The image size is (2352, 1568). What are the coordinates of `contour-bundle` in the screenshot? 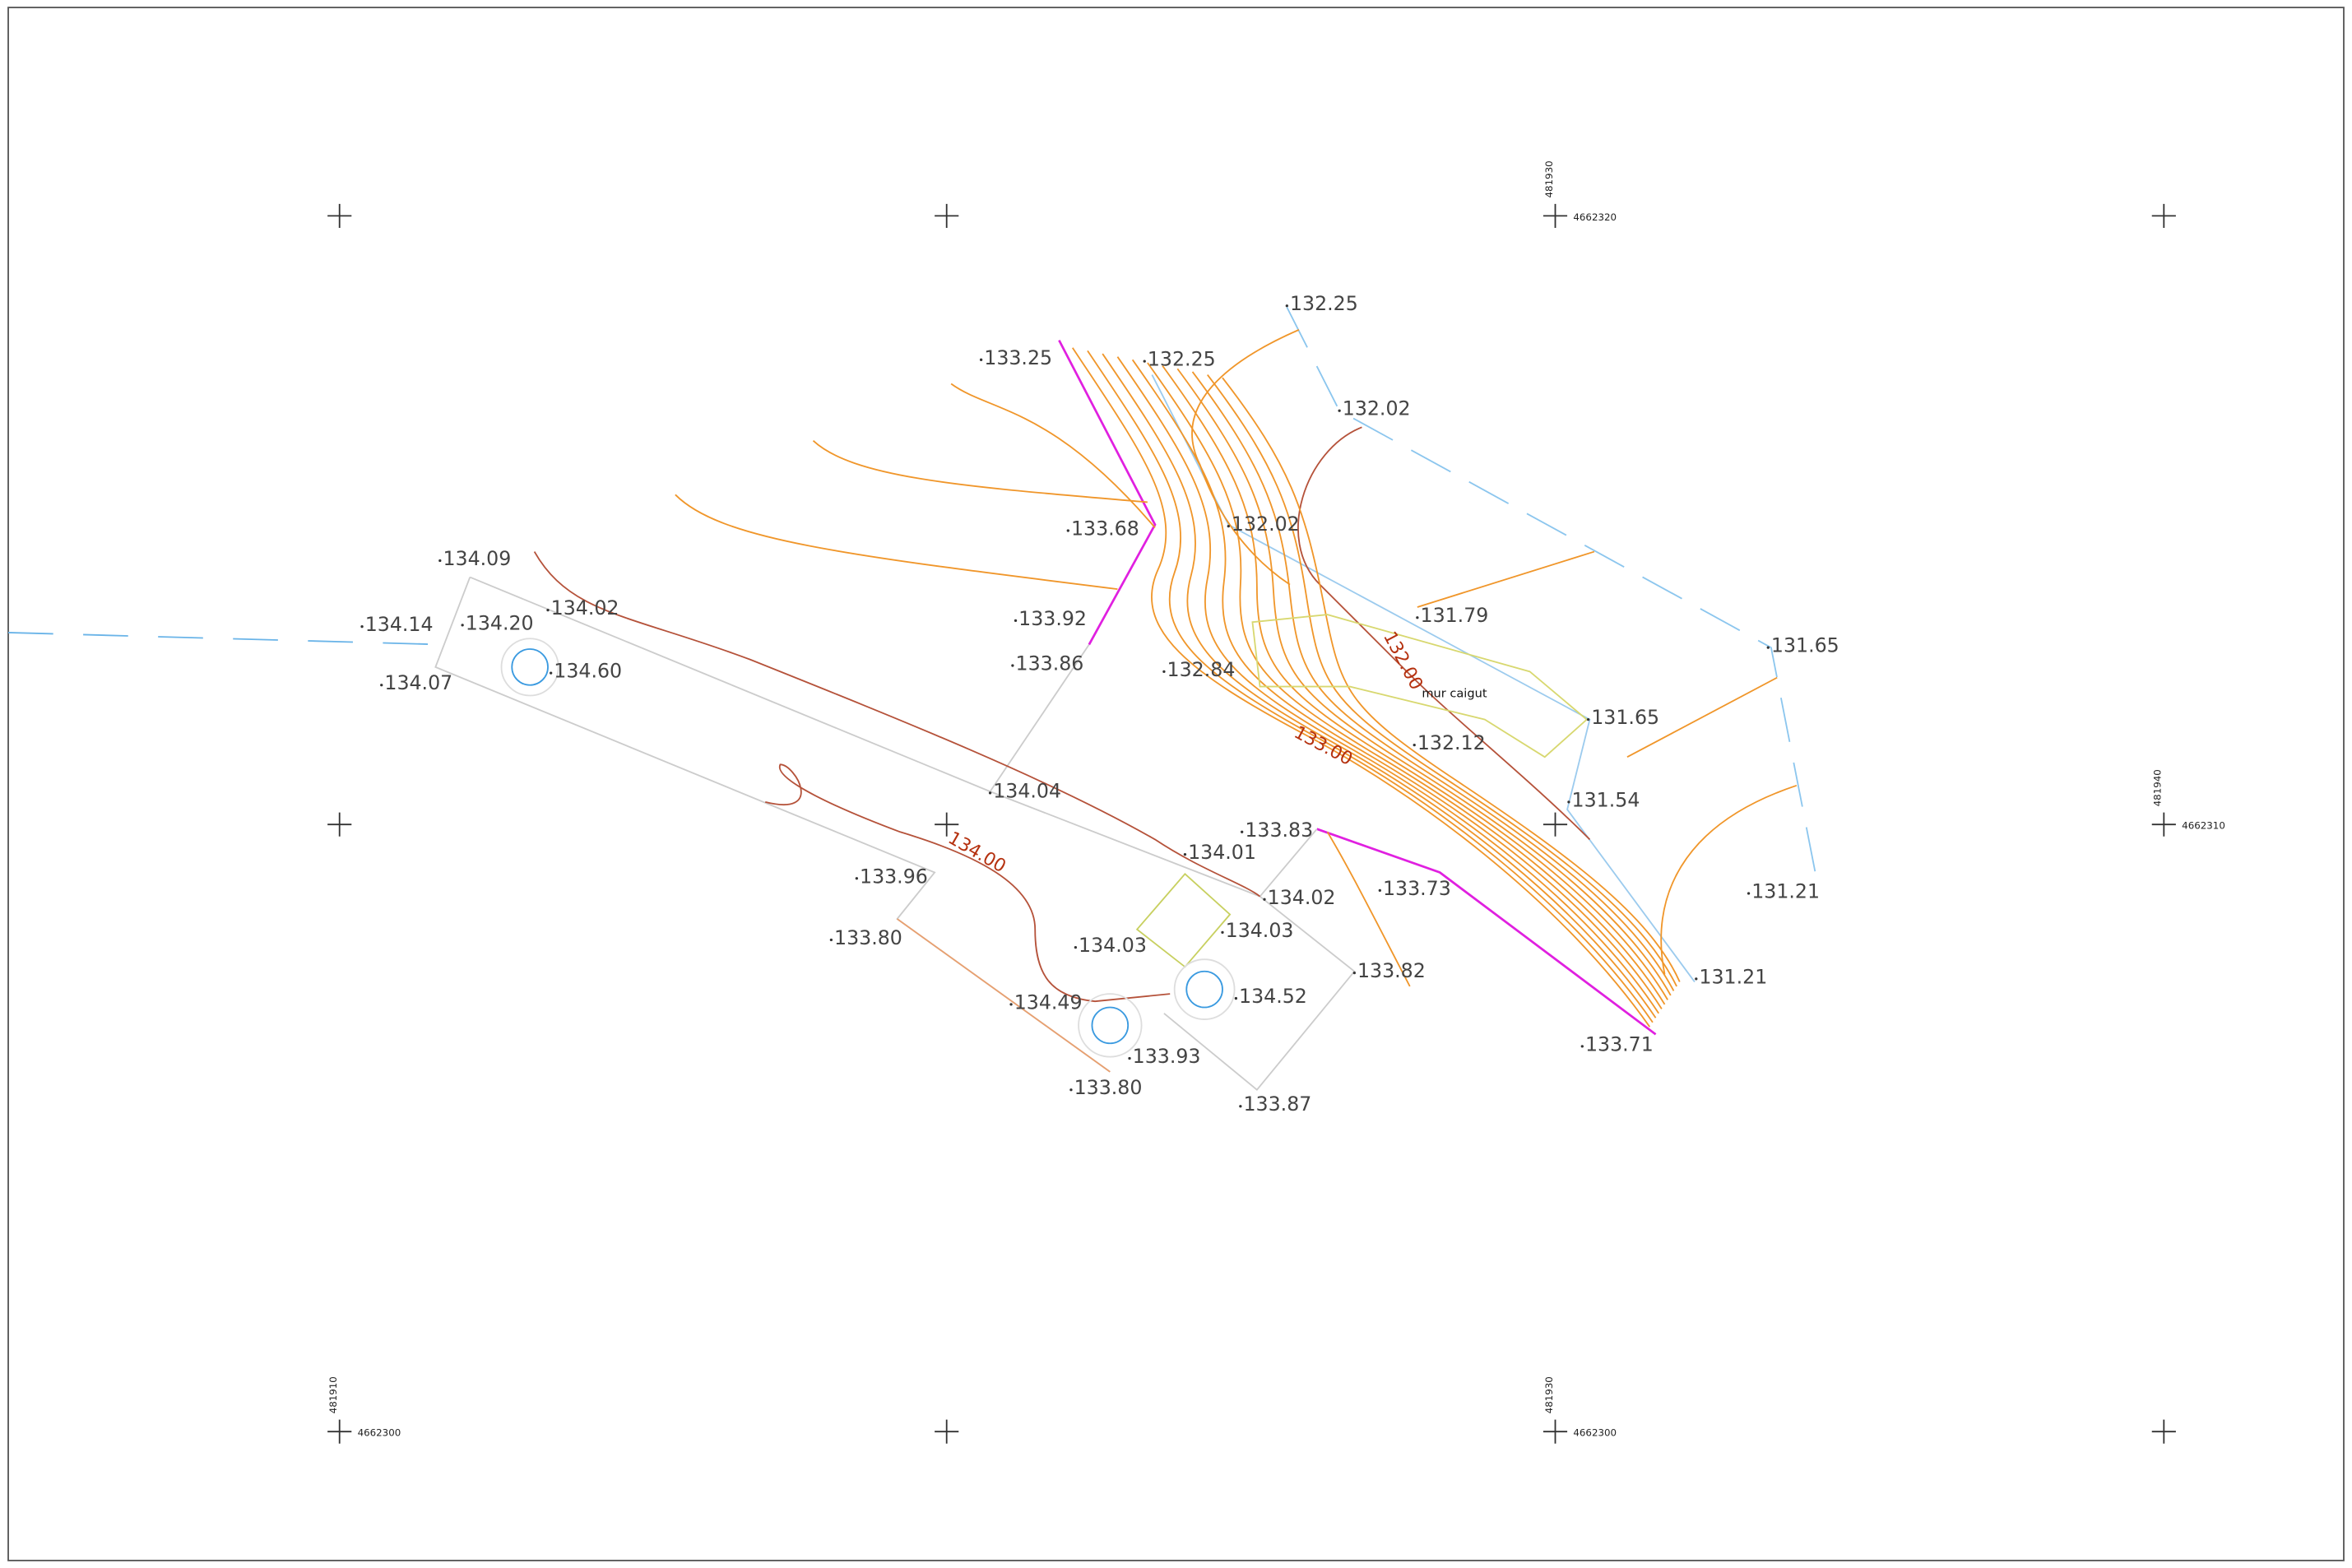 It's located at (1376, 687).